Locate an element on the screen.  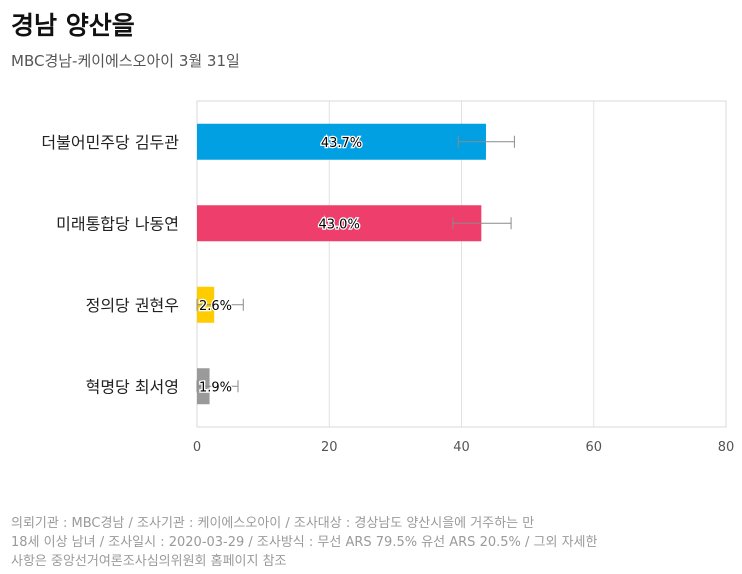
category-label: 미래통합당 나동연 is located at coordinates (117, 223).